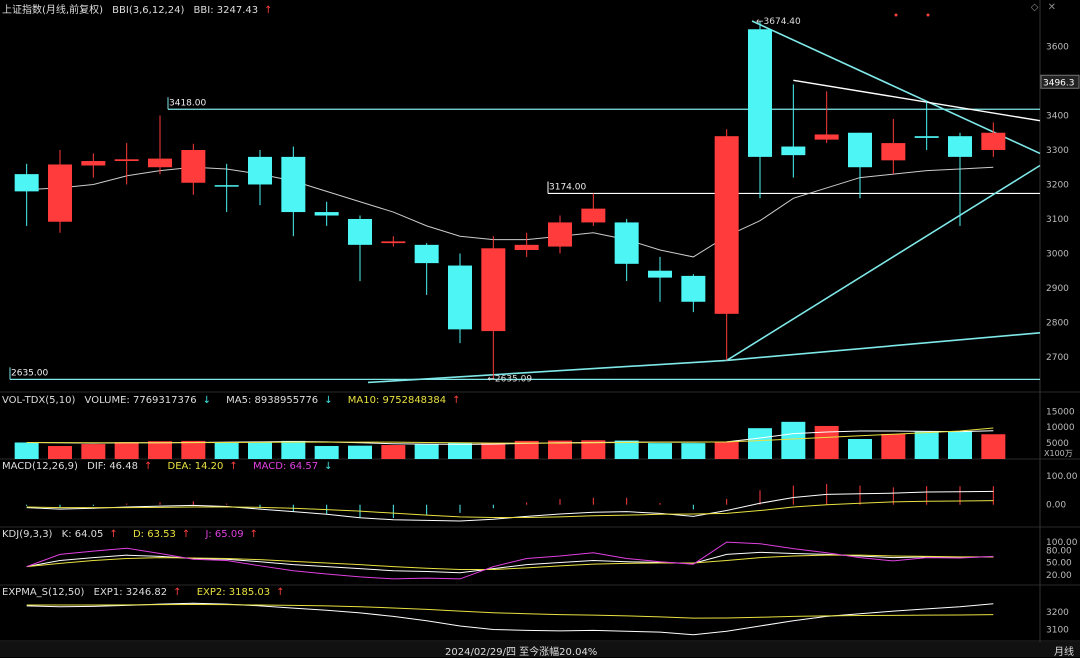 Image resolution: width=1080 pixels, height=658 pixels. What do you see at coordinates (510, 435) in the screenshot?
I see `vol-ma10-line` at bounding box center [510, 435].